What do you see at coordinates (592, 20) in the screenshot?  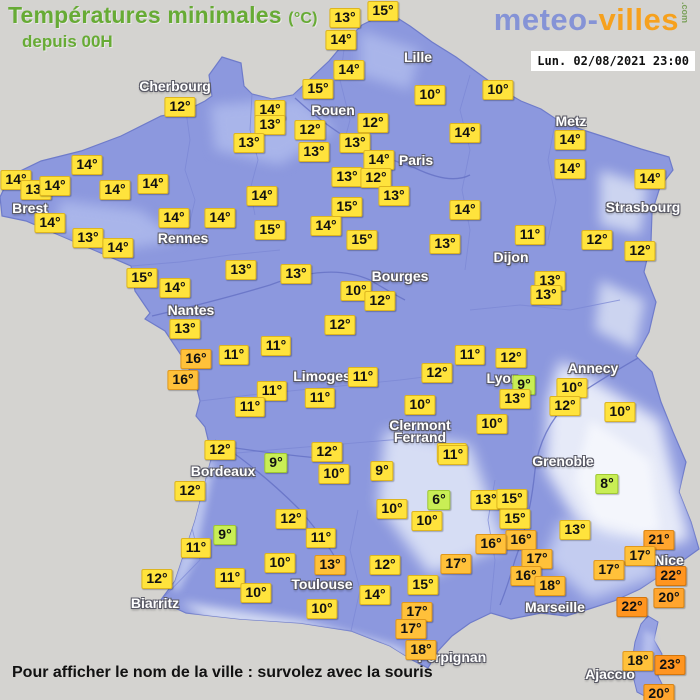 I see `site-logo: meteo-villes.com` at bounding box center [592, 20].